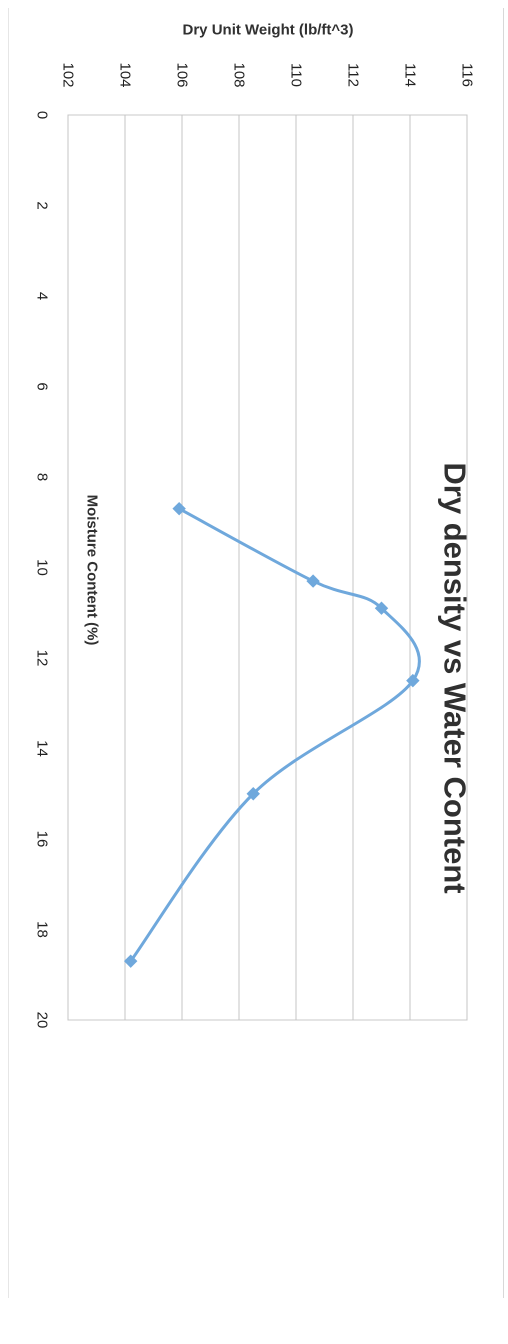 The image size is (508, 1344). Describe the element at coordinates (42, 748) in the screenshot. I see `x-tick-label-14: 14` at that location.